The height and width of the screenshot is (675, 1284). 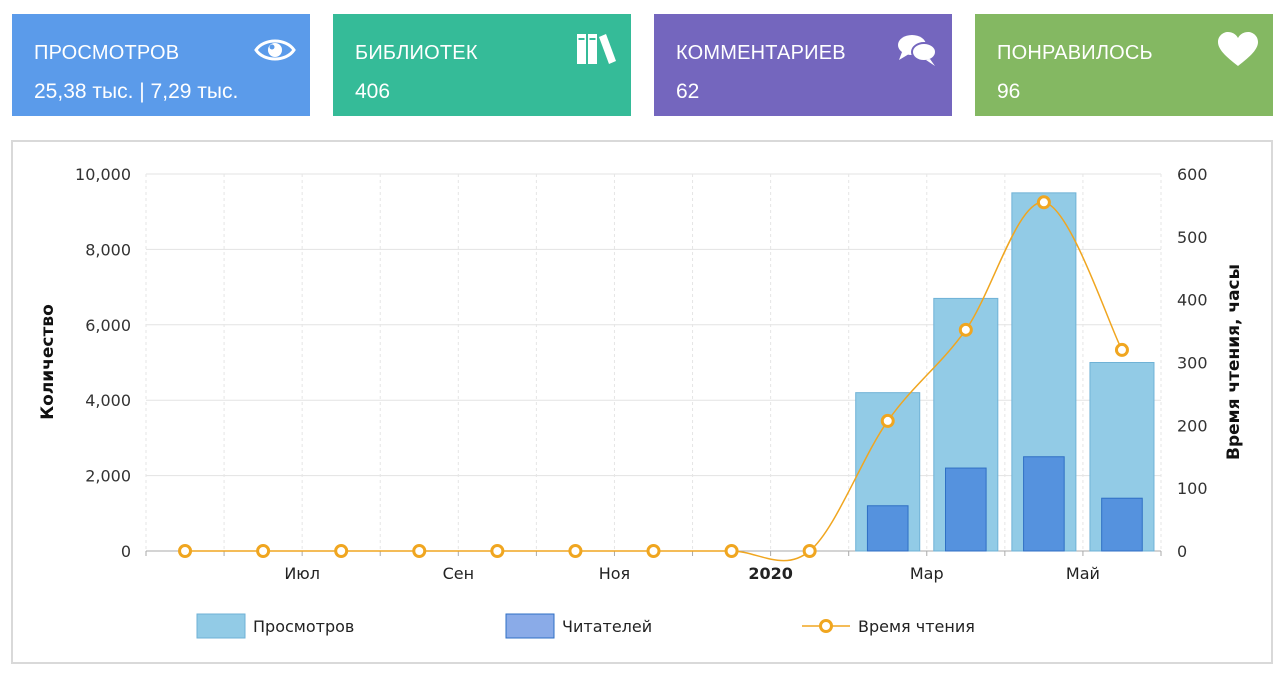 I want to click on stat-value-likes: 96, so click(x=1009, y=91).